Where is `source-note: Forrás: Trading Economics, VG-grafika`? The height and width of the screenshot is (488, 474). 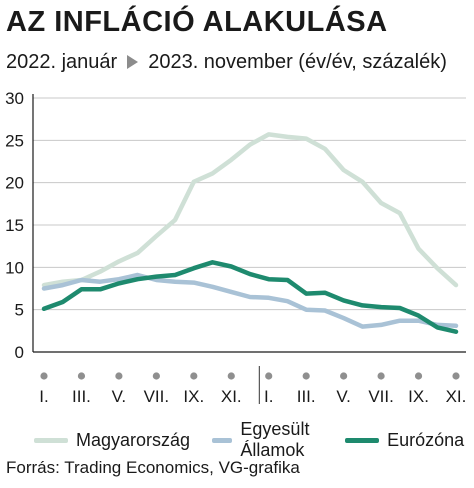
source-note: Forrás: Trading Economics, VG-grafika is located at coordinates (153, 467).